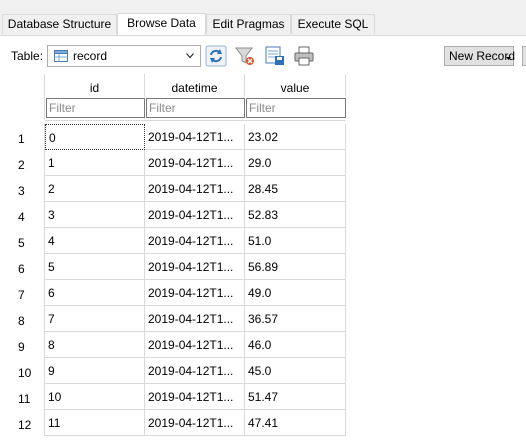  I want to click on table-label: Table:, so click(27, 56).